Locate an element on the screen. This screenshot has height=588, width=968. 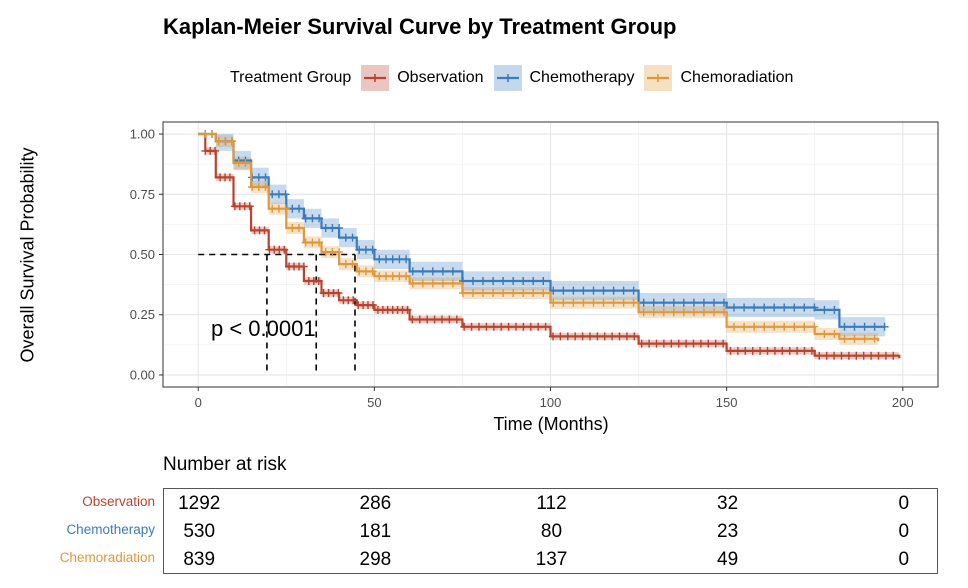
risk-row-label-observation: Observation is located at coordinates (118, 501).